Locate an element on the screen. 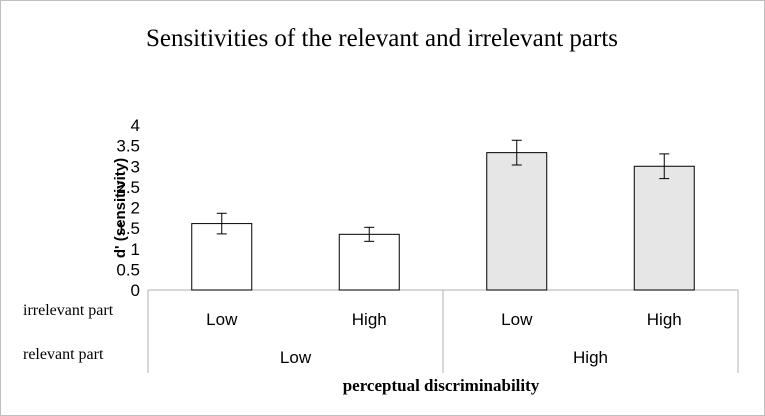 The width and height of the screenshot is (765, 416). y-tick-label: 3.5 is located at coordinates (128, 146).